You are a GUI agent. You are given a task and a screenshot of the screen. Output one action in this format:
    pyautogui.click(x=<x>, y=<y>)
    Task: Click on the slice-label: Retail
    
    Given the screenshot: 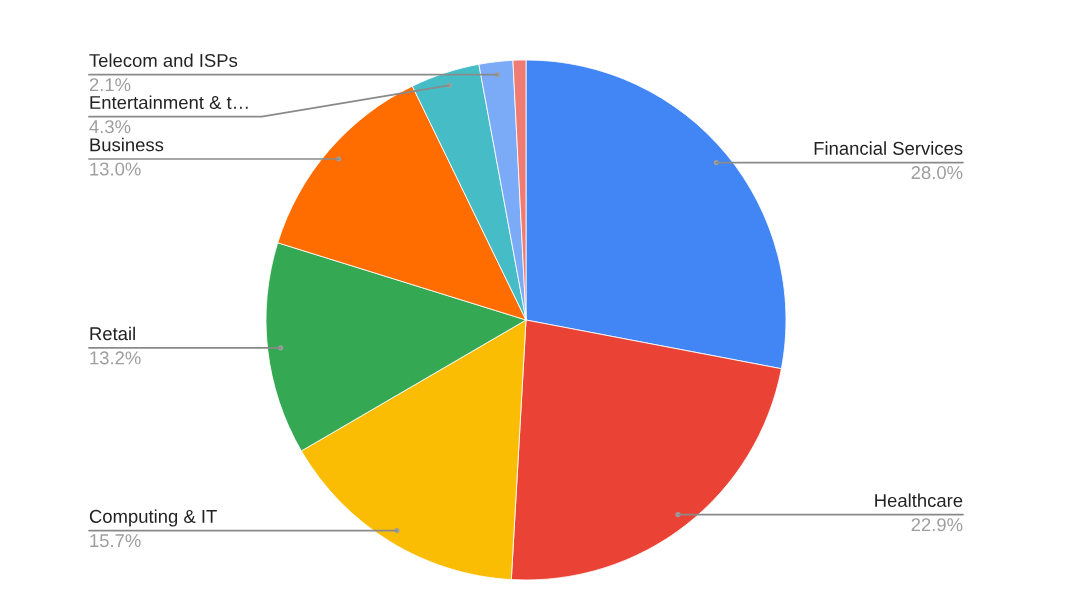 What is the action you would take?
    pyautogui.click(x=112, y=333)
    